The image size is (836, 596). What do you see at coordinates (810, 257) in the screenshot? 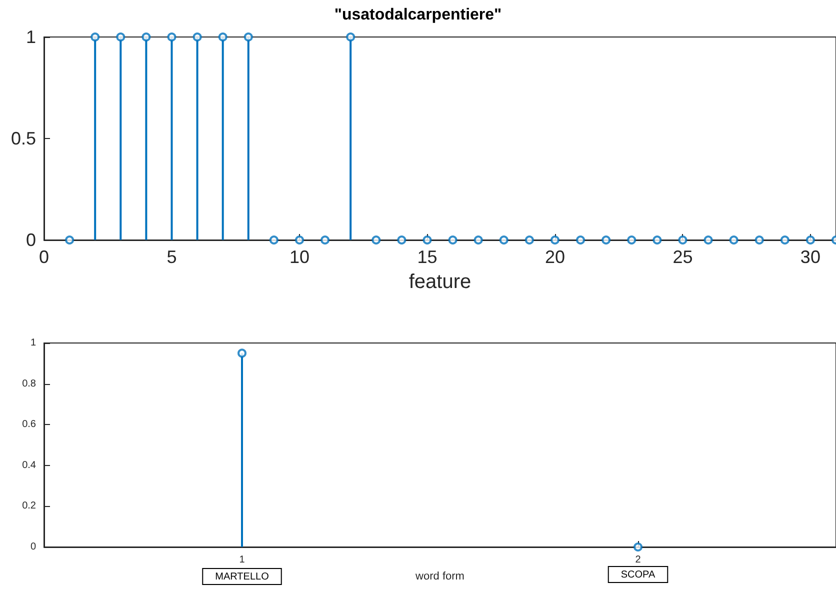
I see `x-tick-label: 30` at bounding box center [810, 257].